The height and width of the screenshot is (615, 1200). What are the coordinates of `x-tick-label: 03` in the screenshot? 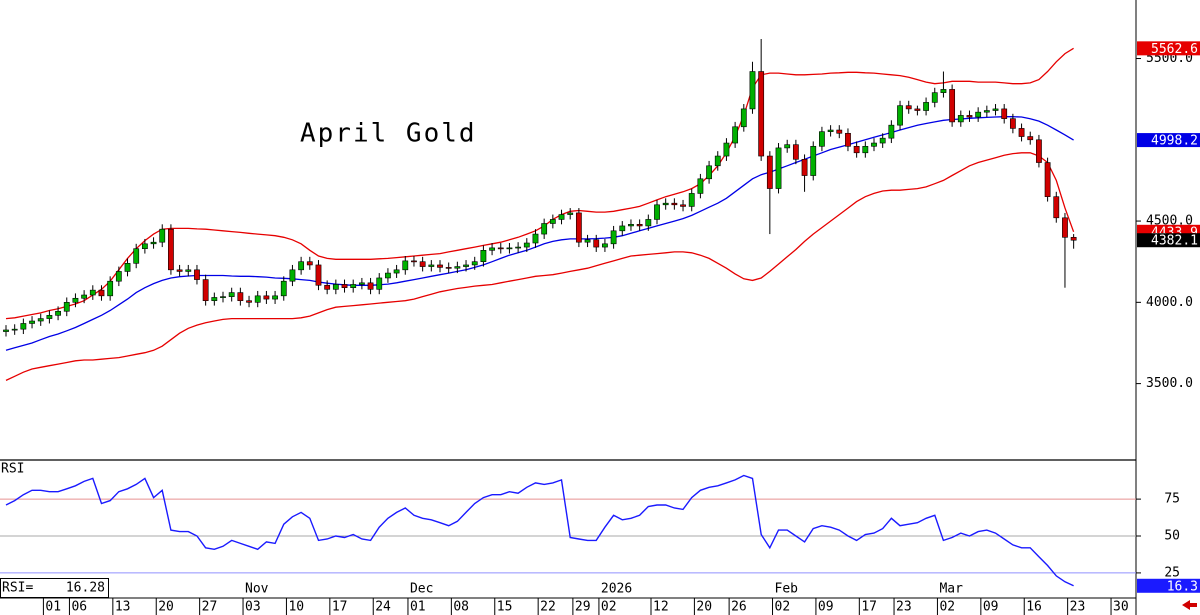 It's located at (253, 607).